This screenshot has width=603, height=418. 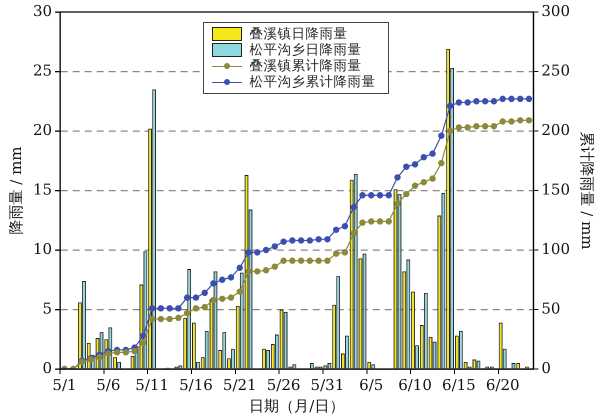 What do you see at coordinates (550, 308) in the screenshot?
I see `y2-tick-label: 50` at bounding box center [550, 308].